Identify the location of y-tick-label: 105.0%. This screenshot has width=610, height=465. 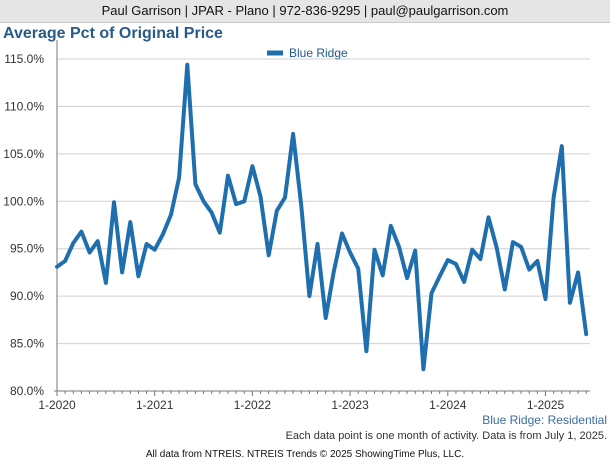
(23, 154).